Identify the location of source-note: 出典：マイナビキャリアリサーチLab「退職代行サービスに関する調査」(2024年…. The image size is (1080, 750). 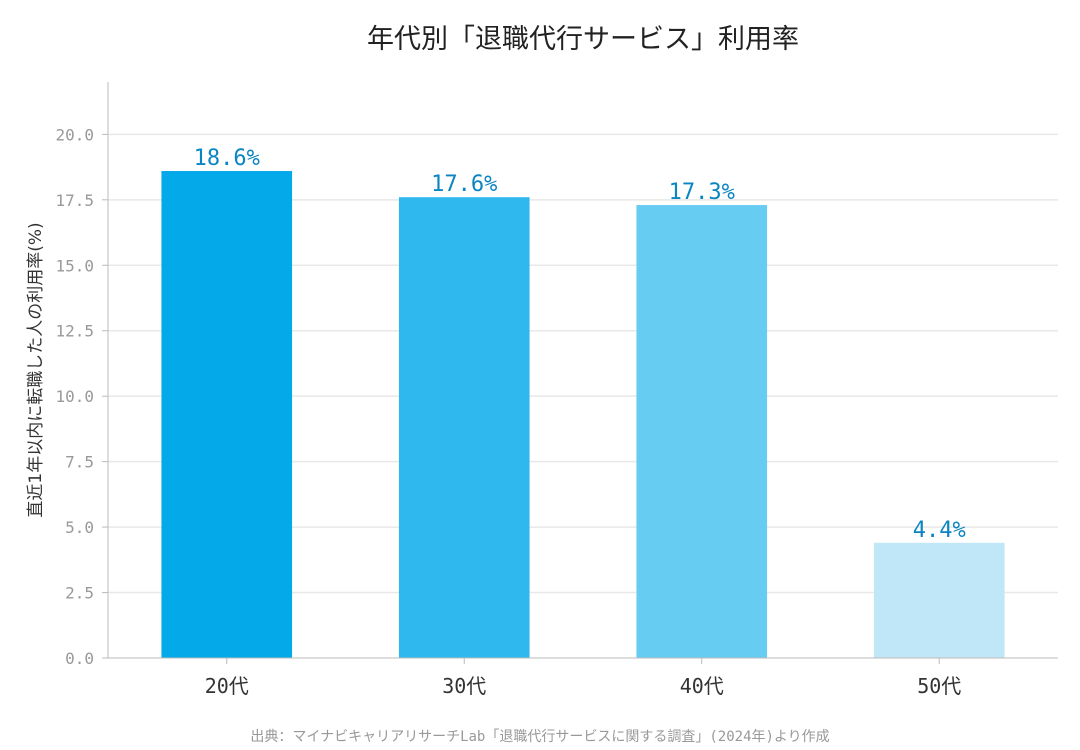
(539, 737).